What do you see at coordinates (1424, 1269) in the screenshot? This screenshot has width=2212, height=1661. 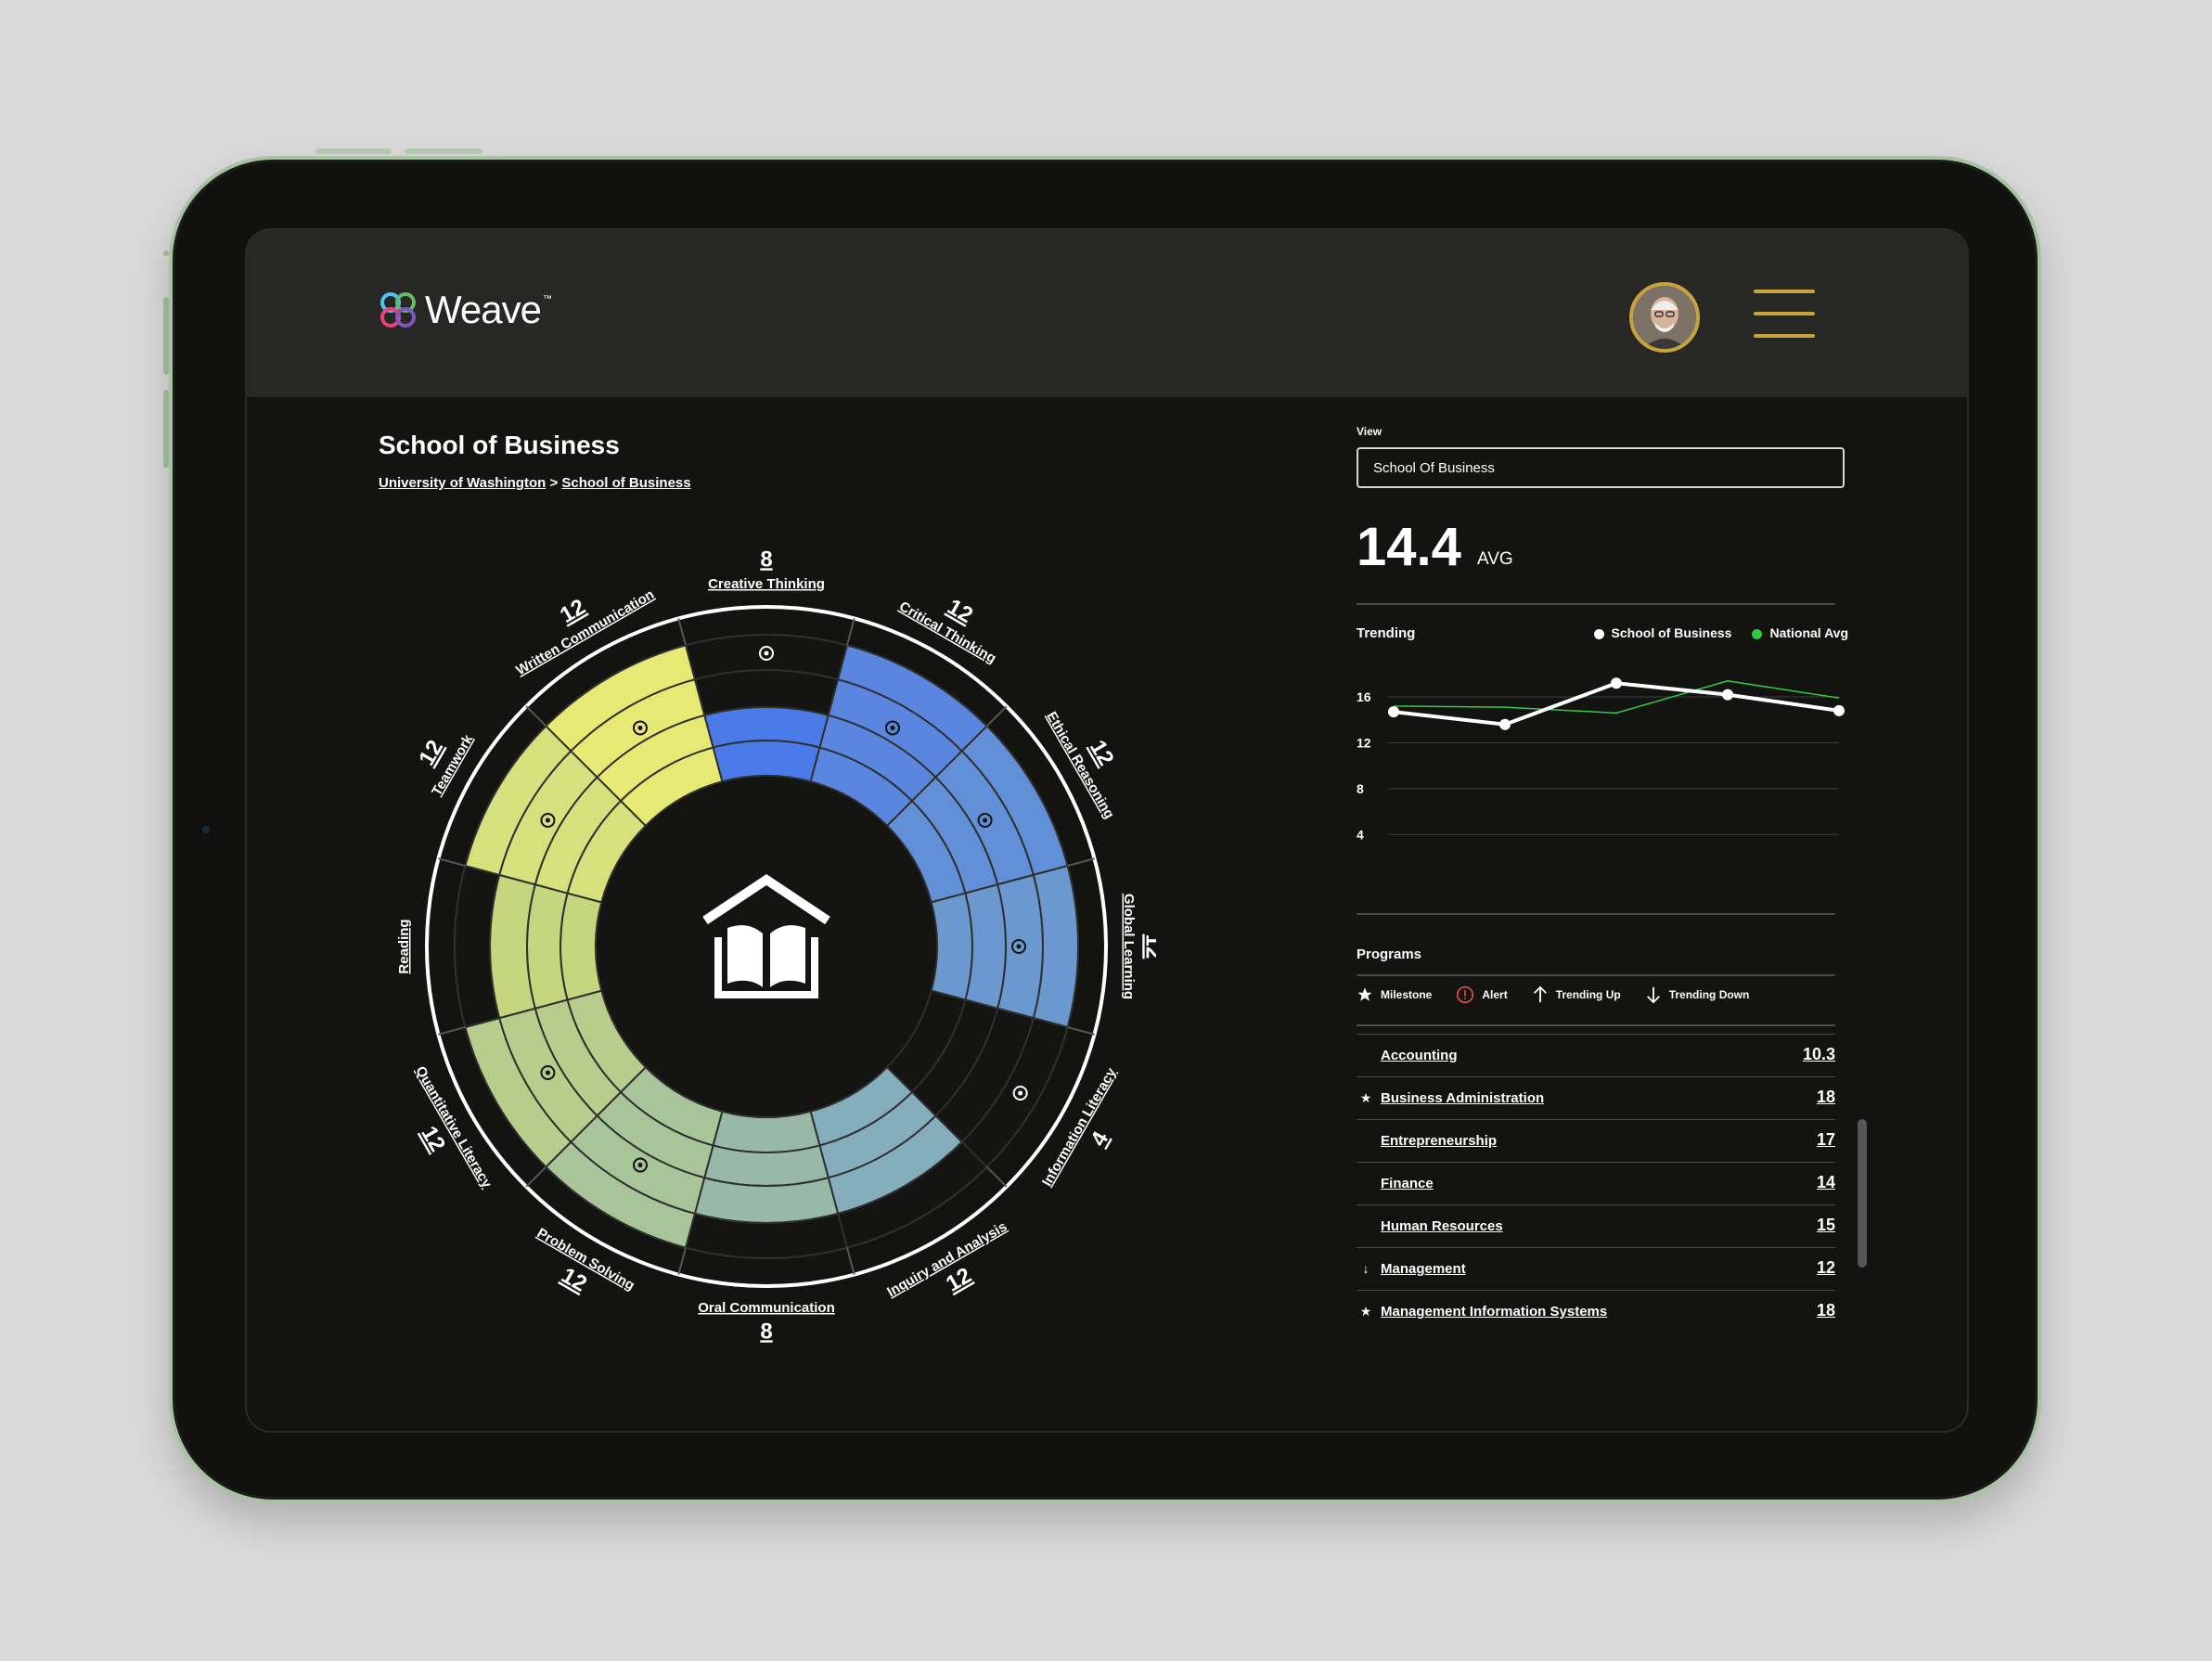 I see `program-name-link: Management` at bounding box center [1424, 1269].